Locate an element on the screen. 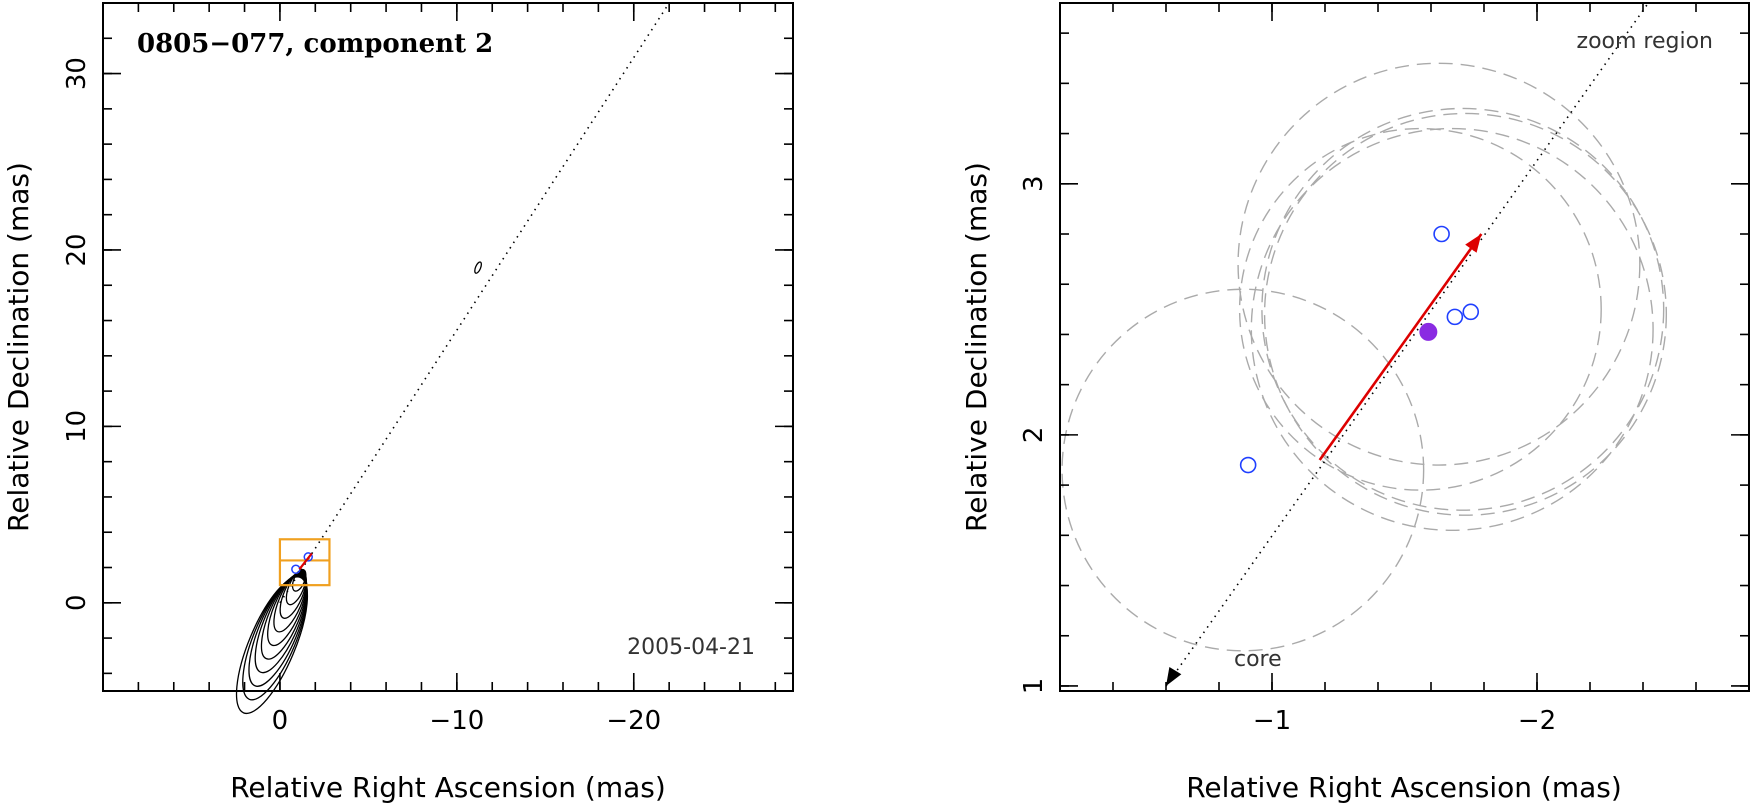  secondary-contour is located at coordinates (478, 267).